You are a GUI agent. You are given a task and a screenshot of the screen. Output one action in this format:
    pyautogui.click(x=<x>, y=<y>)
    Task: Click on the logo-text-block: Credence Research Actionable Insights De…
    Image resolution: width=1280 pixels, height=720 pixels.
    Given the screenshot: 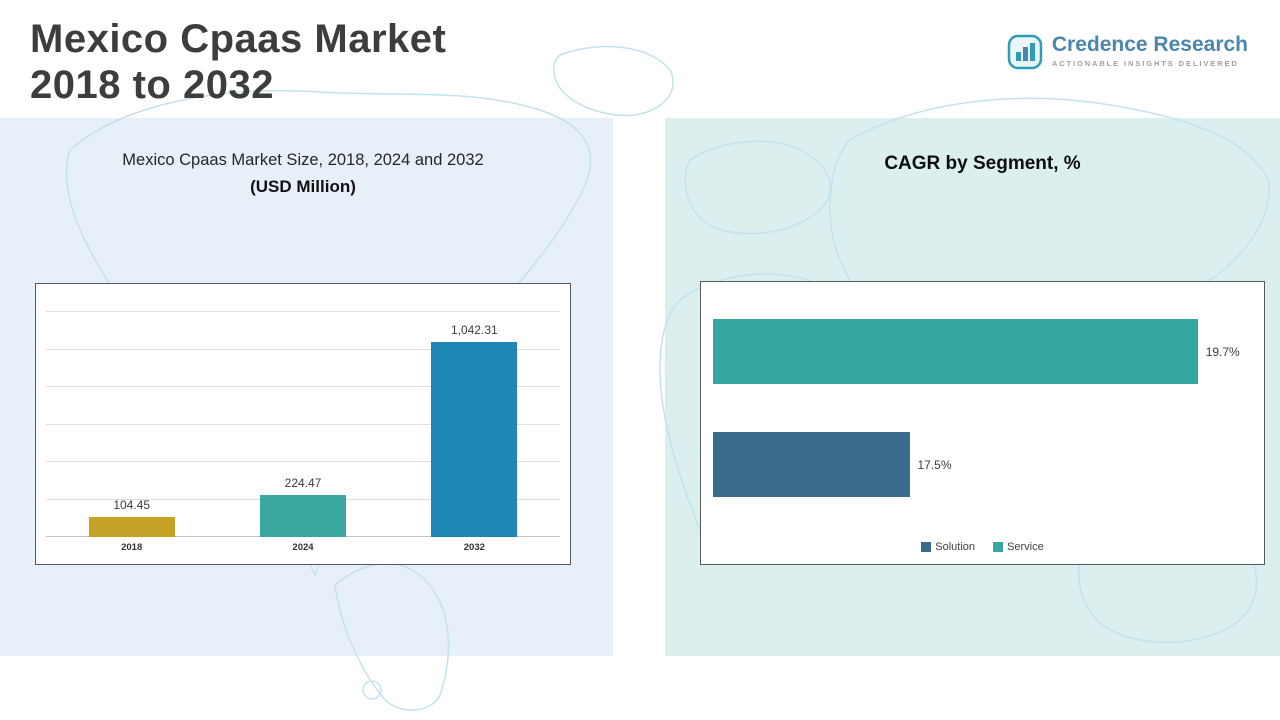 What is the action you would take?
    pyautogui.click(x=1149, y=51)
    